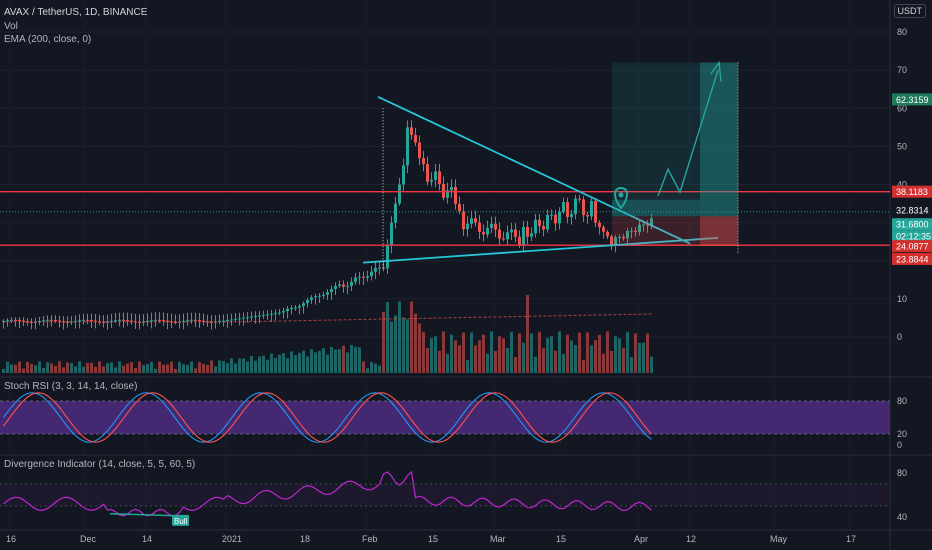 The height and width of the screenshot is (550, 932). I want to click on y-tick-label: 50, so click(902, 146).